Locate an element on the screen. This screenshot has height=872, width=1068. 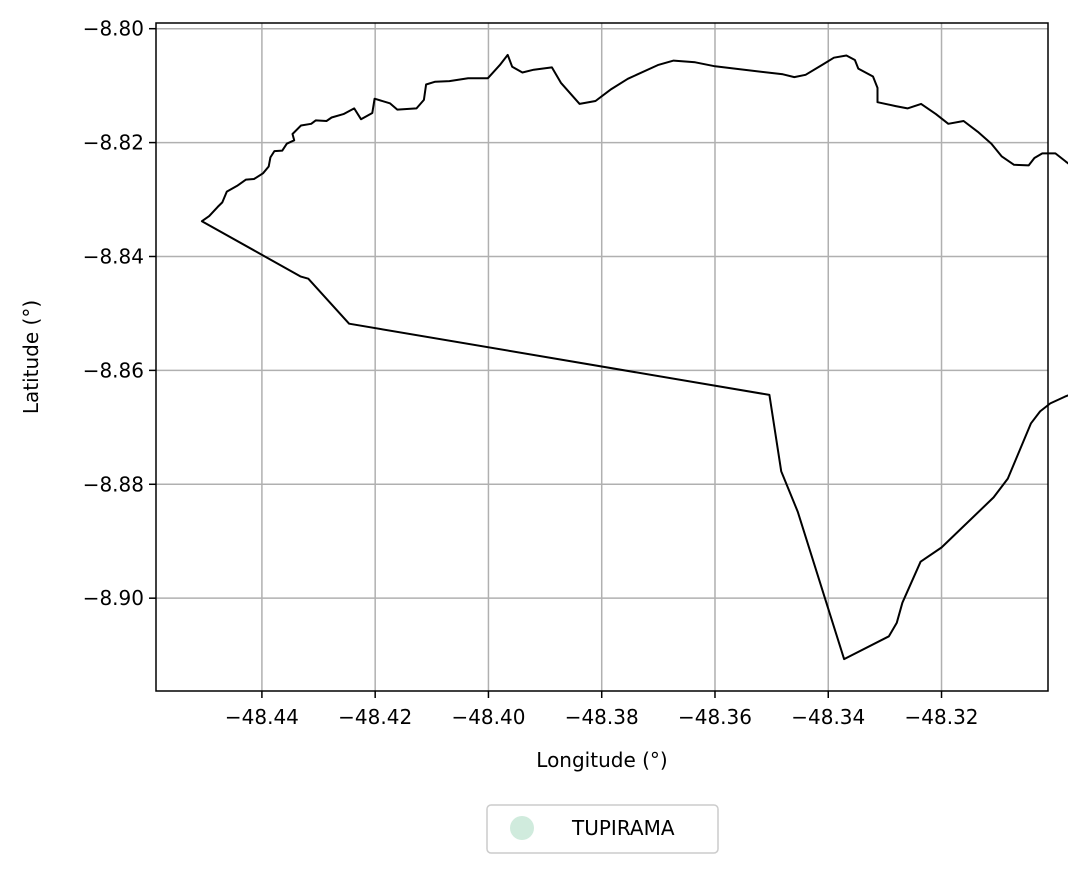
y-tick-label: −8.88 is located at coordinates (113, 484).